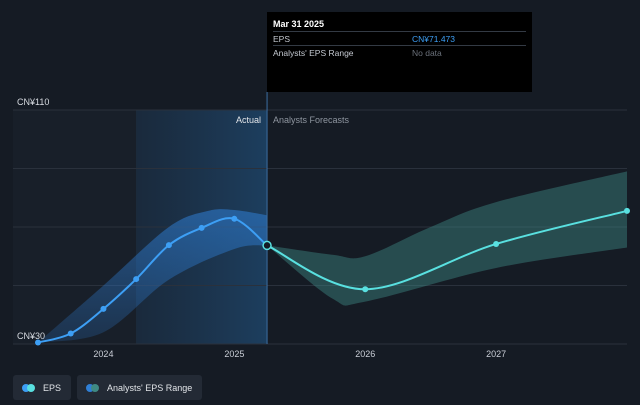  Describe the element at coordinates (282, 39) in the screenshot. I see `tooltip-eps-label: EPS` at that location.